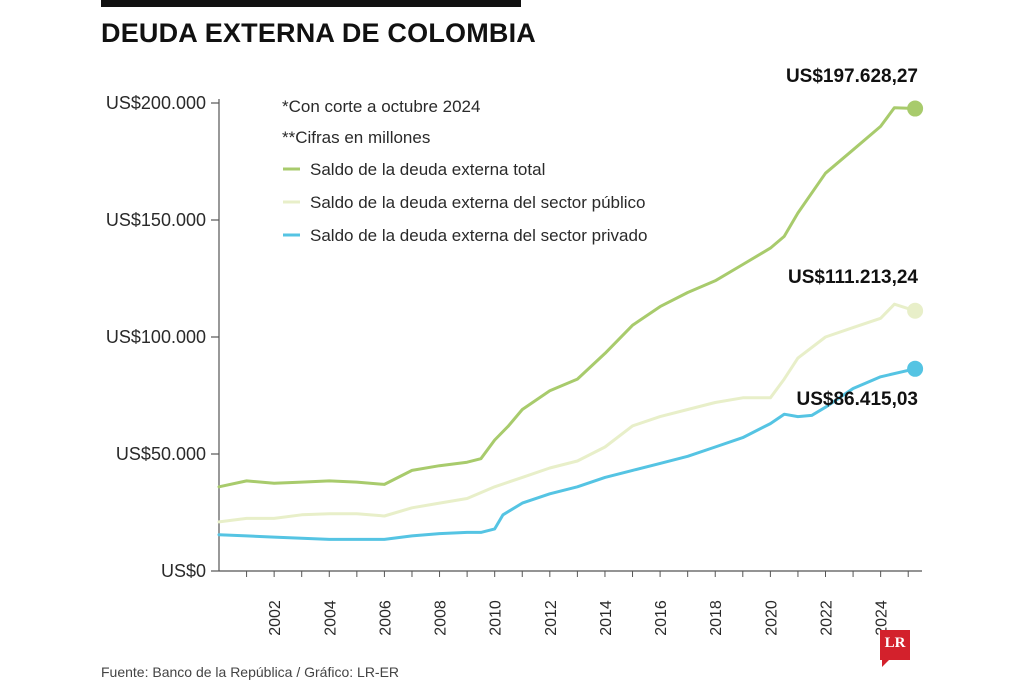  I want to click on x-tick-label: 2010, so click(496, 618).